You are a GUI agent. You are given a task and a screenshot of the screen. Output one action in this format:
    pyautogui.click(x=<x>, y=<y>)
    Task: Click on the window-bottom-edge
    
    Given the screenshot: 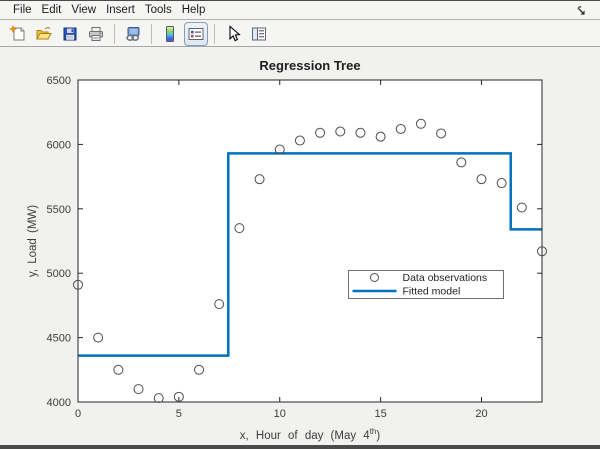 What is the action you would take?
    pyautogui.click(x=300, y=447)
    